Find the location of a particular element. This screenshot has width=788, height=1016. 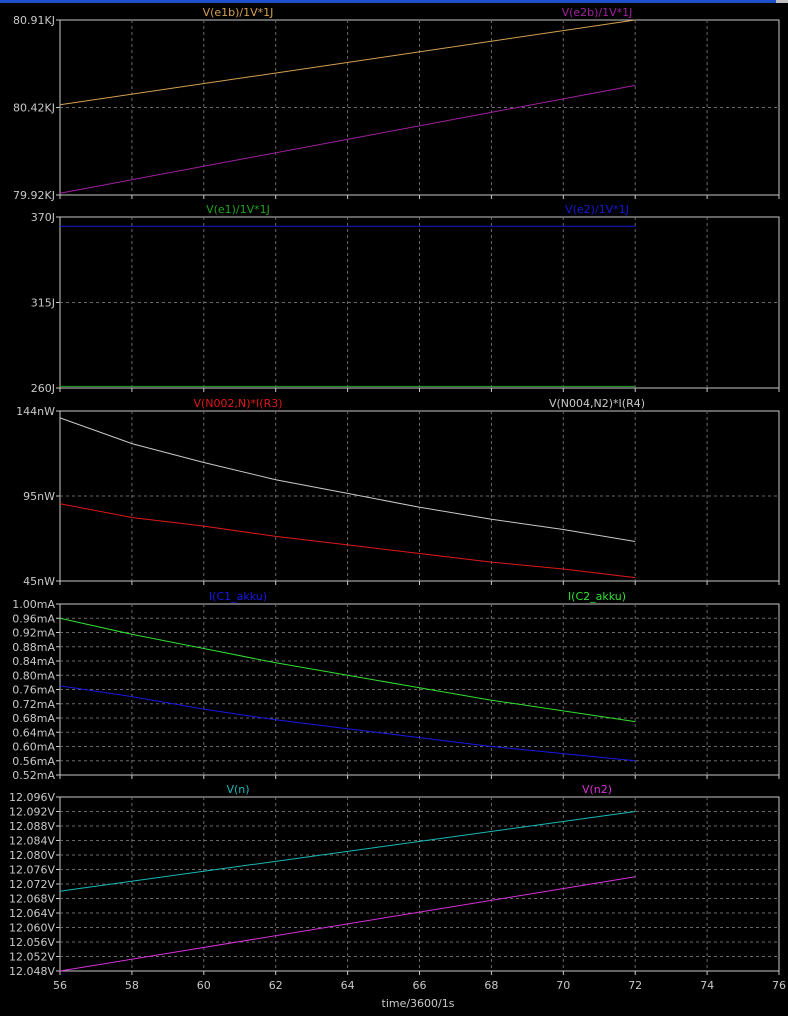

y-tick-label: 0.84mA is located at coordinates (33, 661).